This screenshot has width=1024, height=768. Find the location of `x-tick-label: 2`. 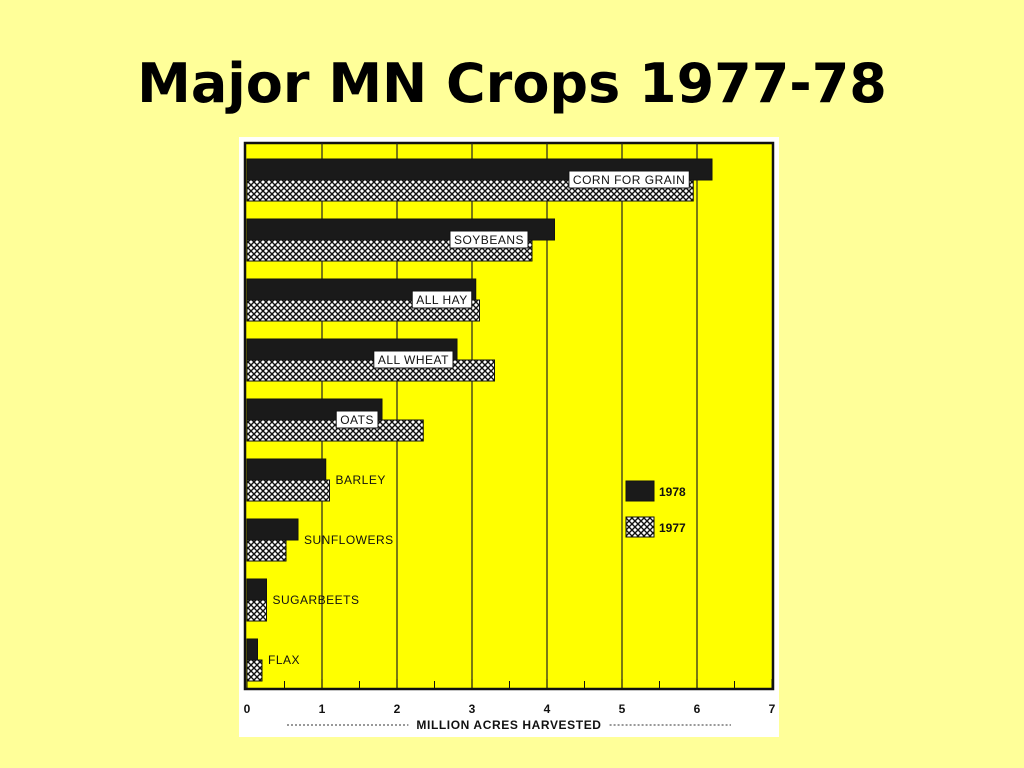

x-tick-label: 2 is located at coordinates (397, 709).